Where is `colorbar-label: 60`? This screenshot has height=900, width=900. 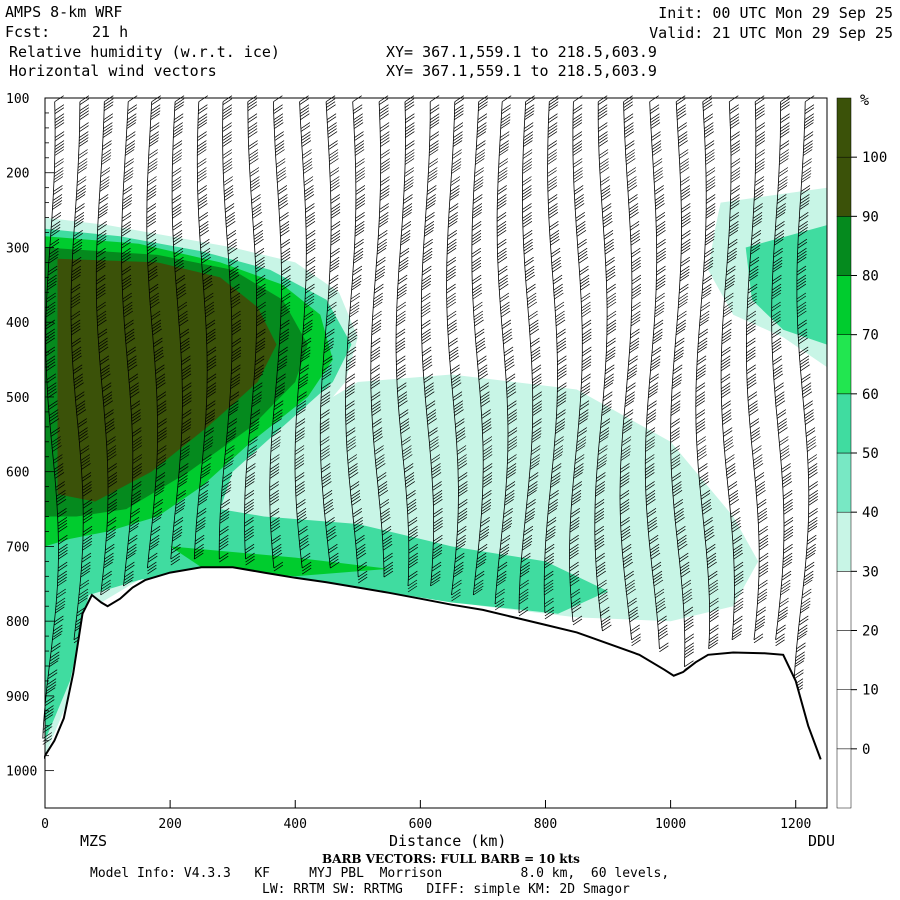
colorbar-label: 60 is located at coordinates (870, 395).